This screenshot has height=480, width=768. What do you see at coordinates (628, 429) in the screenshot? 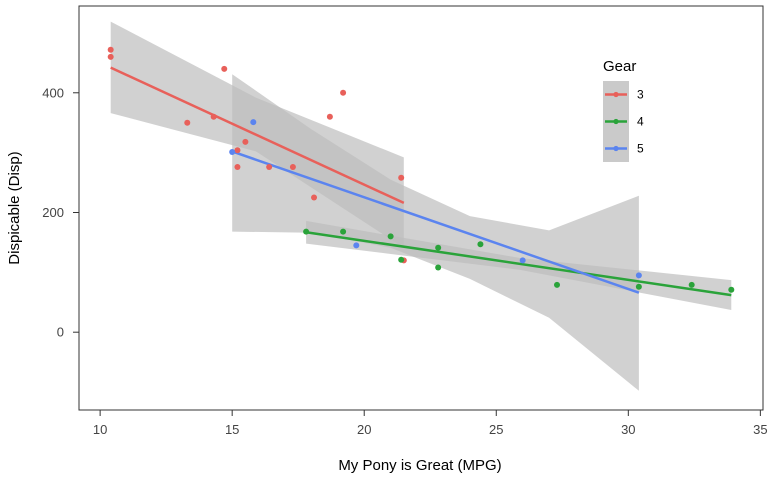
I see `x-tick-label: 30` at bounding box center [628, 429].